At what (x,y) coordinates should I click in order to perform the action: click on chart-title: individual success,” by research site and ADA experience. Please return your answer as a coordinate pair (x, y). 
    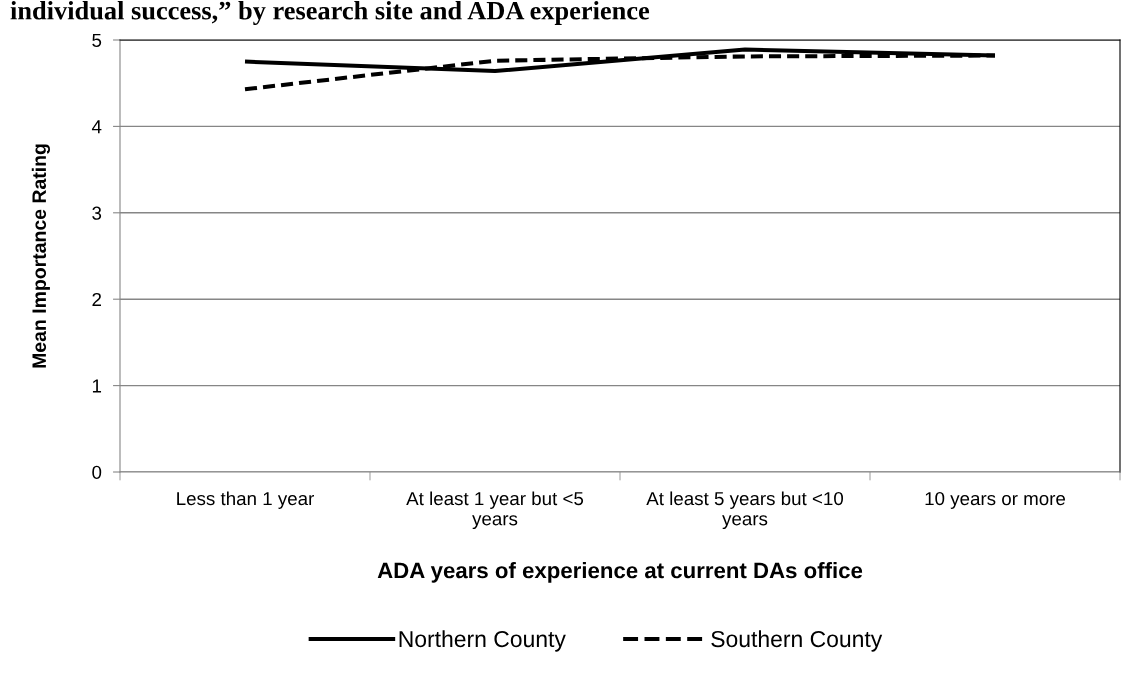
    Looking at the image, I should click on (330, 13).